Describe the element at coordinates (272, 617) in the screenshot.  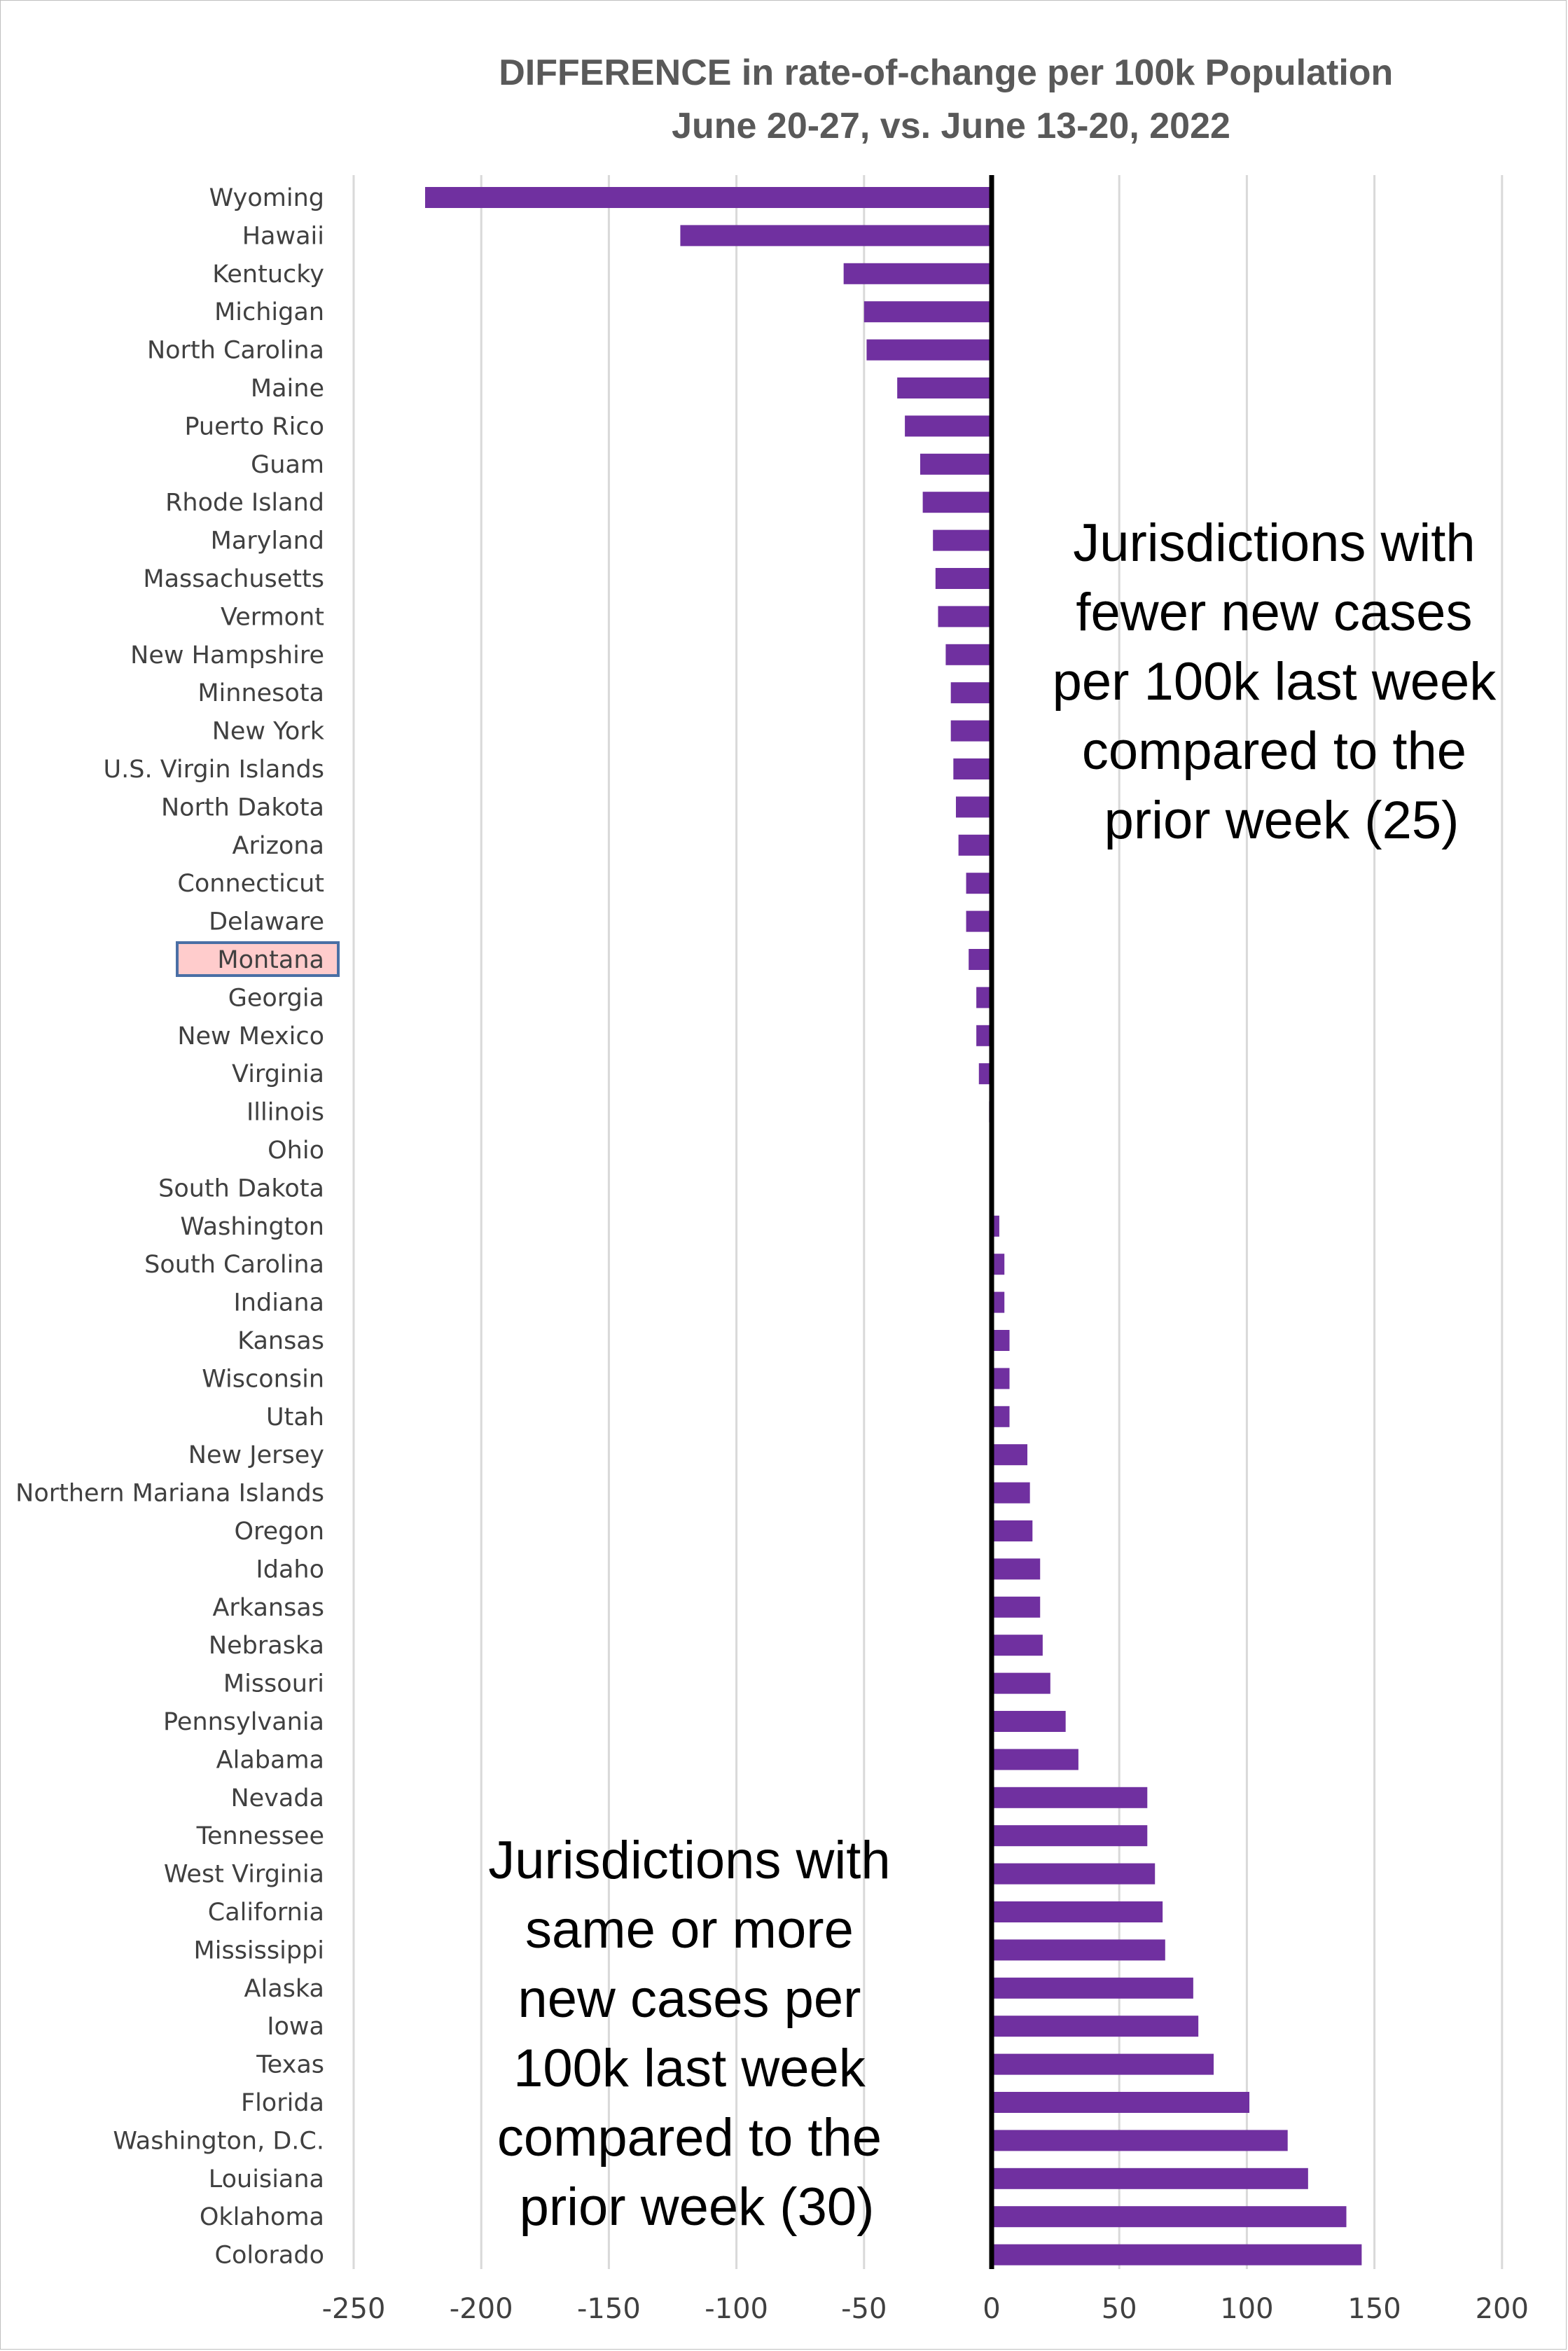
I see `category-label: Vermont` at that location.